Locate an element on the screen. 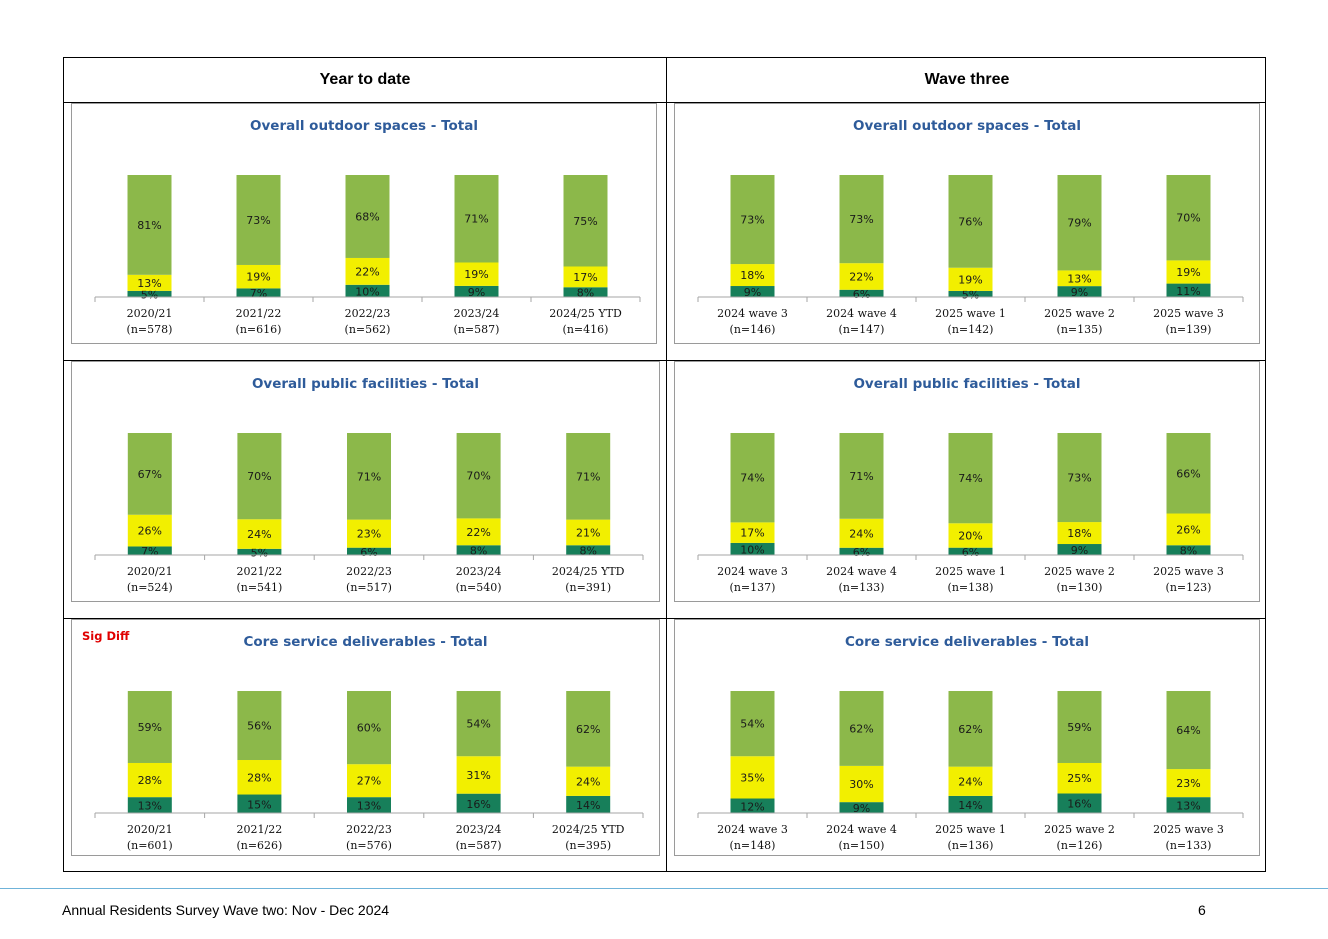 Image resolution: width=1328 pixels, height=939 pixels. x-tick-label: 2025 wave 1 is located at coordinates (970, 571).